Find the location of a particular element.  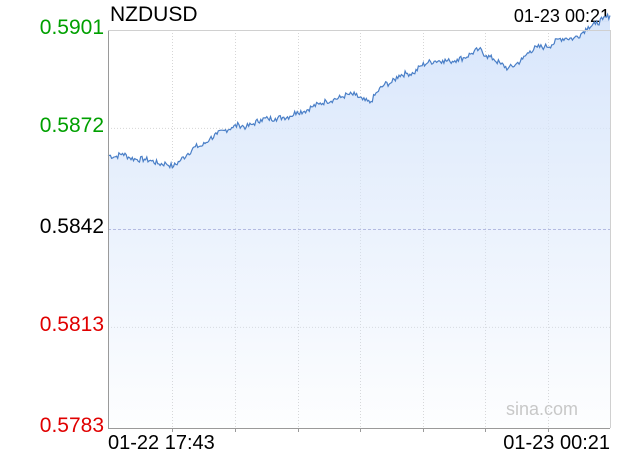

y-tick-label: 0.5783 is located at coordinates (71, 425).